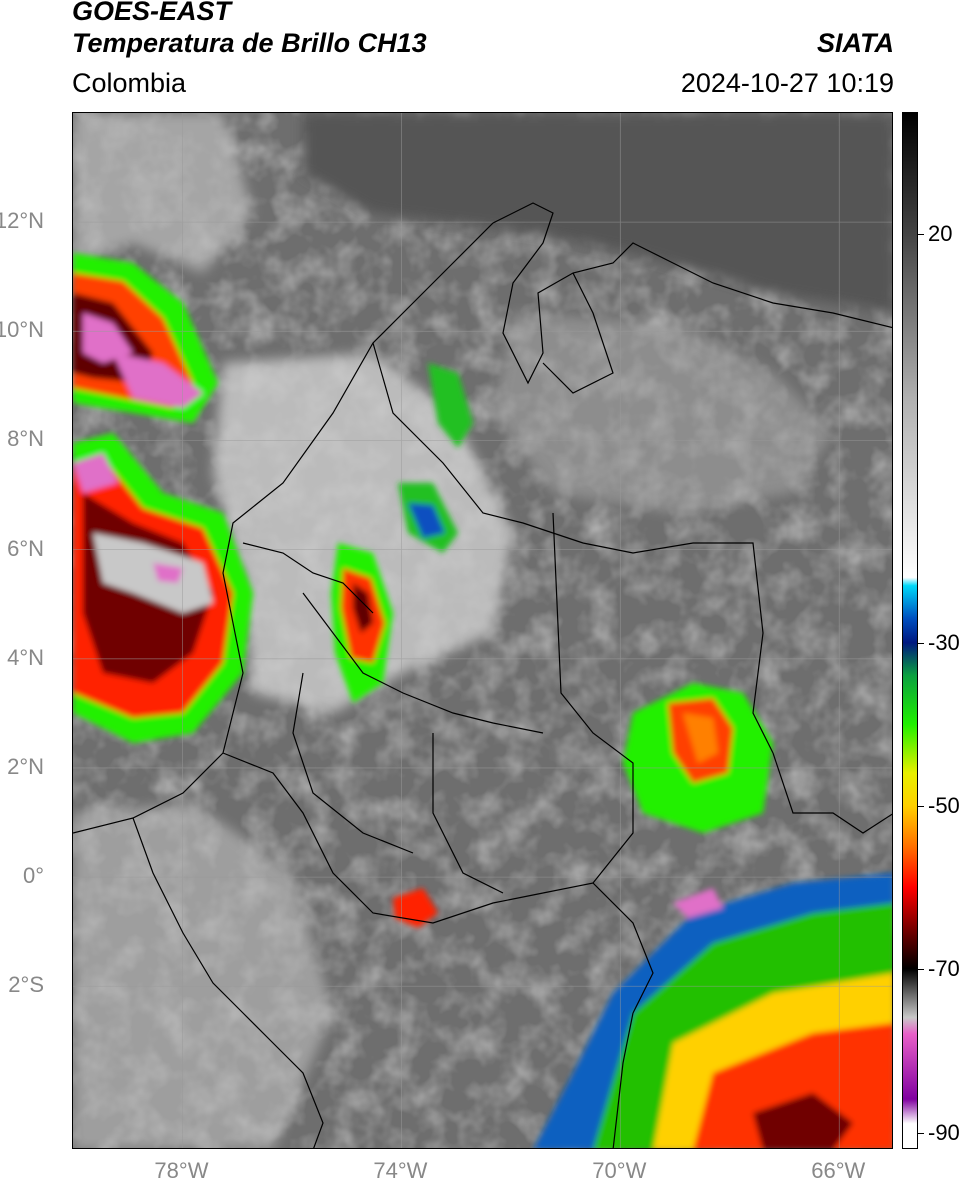 This screenshot has width=966, height=1190. What do you see at coordinates (363, 533) in the screenshot?
I see `cloud-andes` at bounding box center [363, 533].